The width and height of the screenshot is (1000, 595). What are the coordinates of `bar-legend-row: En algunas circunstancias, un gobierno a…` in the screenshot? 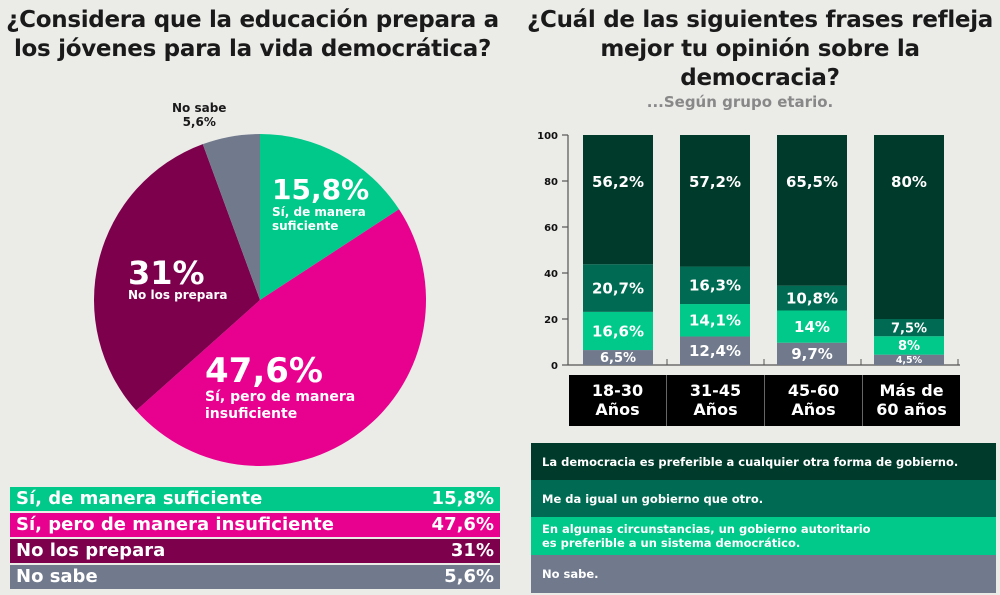 It's located at (763, 536).